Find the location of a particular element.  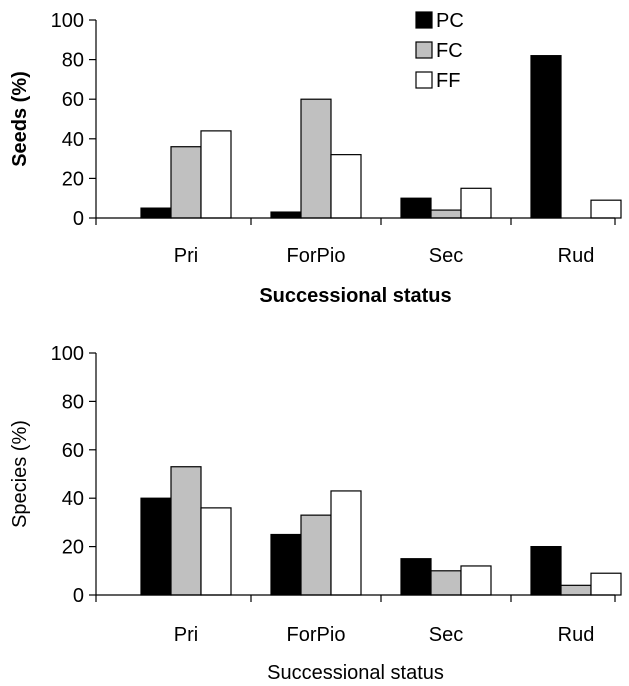

legend-label-fc: FC is located at coordinates (449, 51).